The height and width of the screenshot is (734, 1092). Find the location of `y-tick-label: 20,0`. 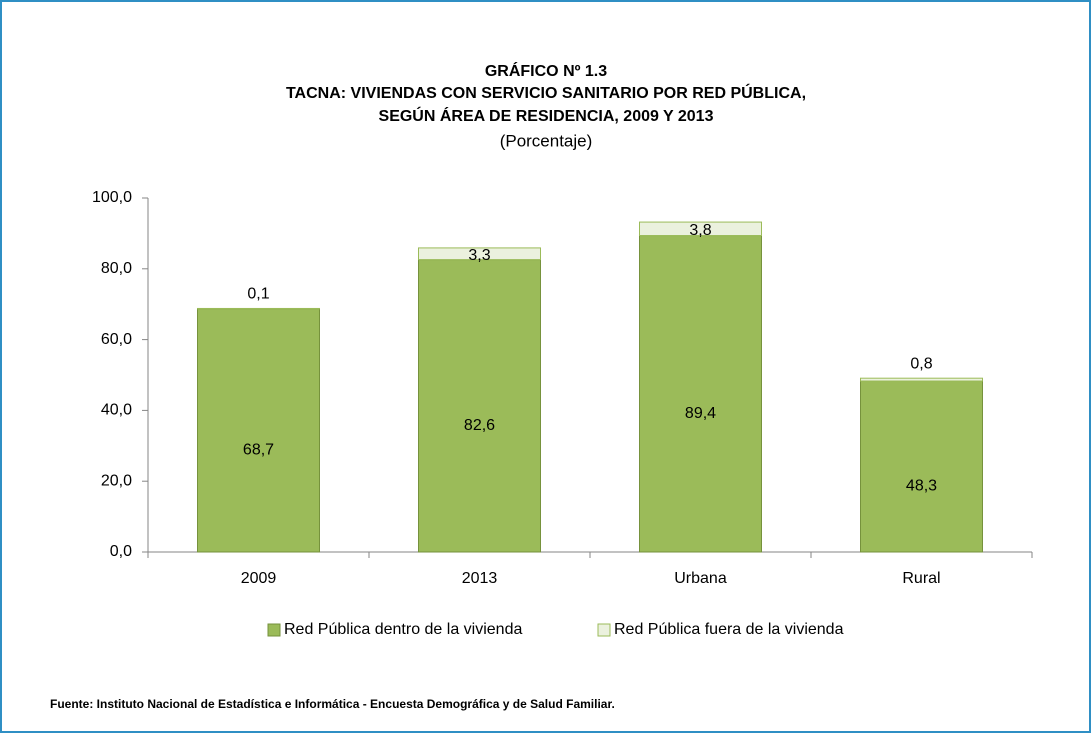

y-tick-label: 20,0 is located at coordinates (116, 480).